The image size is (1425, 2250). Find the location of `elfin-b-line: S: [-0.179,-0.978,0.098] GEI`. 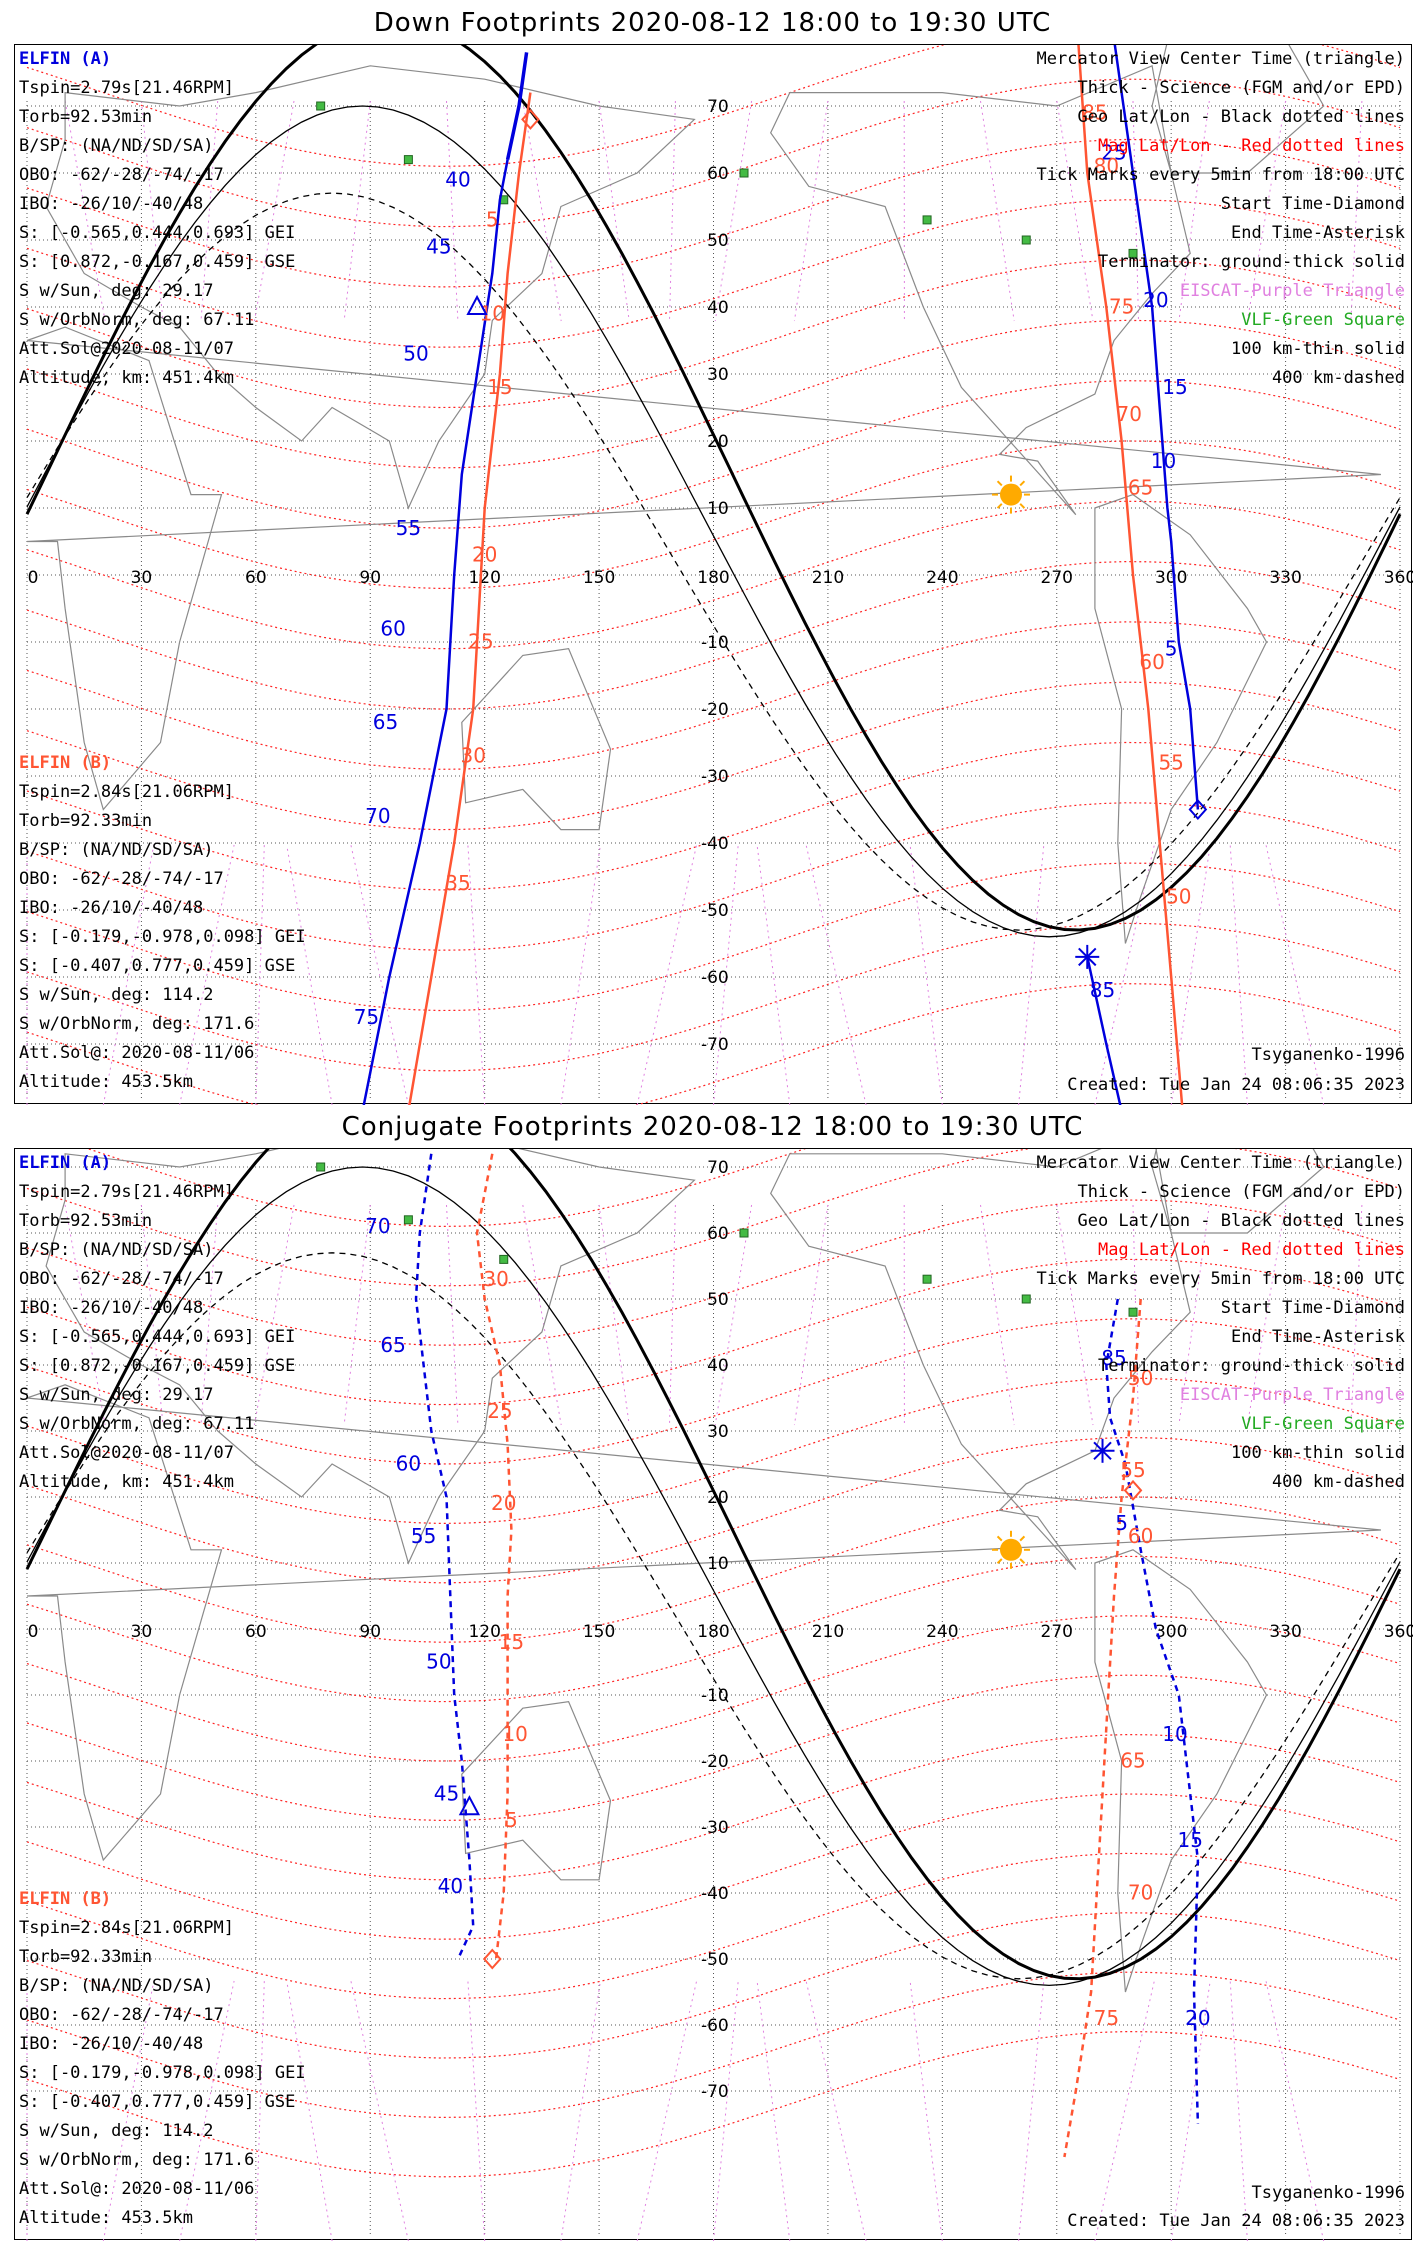

elfin-b-line: S: [-0.179,-0.978,0.098] GEI is located at coordinates (162, 937).